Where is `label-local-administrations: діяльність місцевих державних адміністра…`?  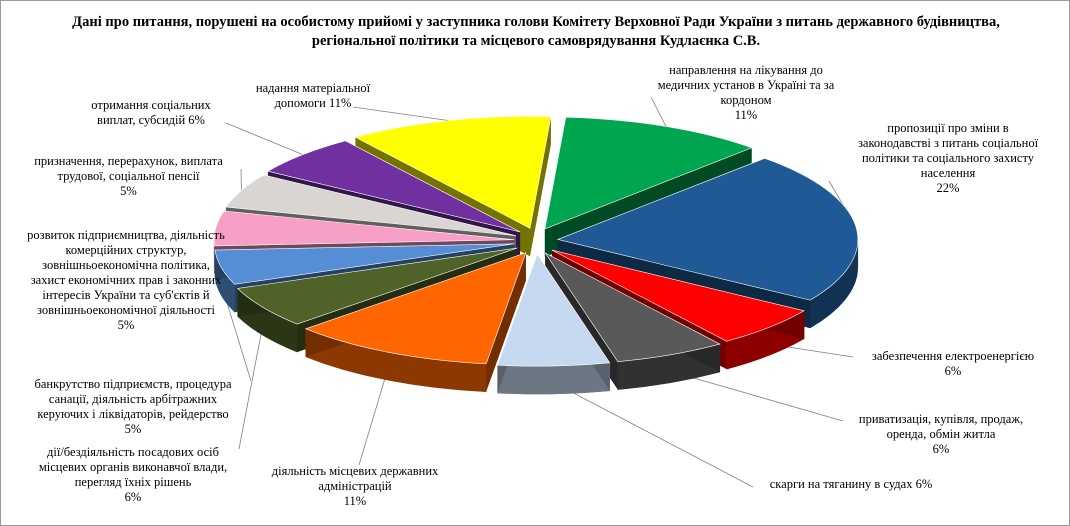 label-local-administrations: діяльність місцевих державних адміністра… is located at coordinates (355, 486).